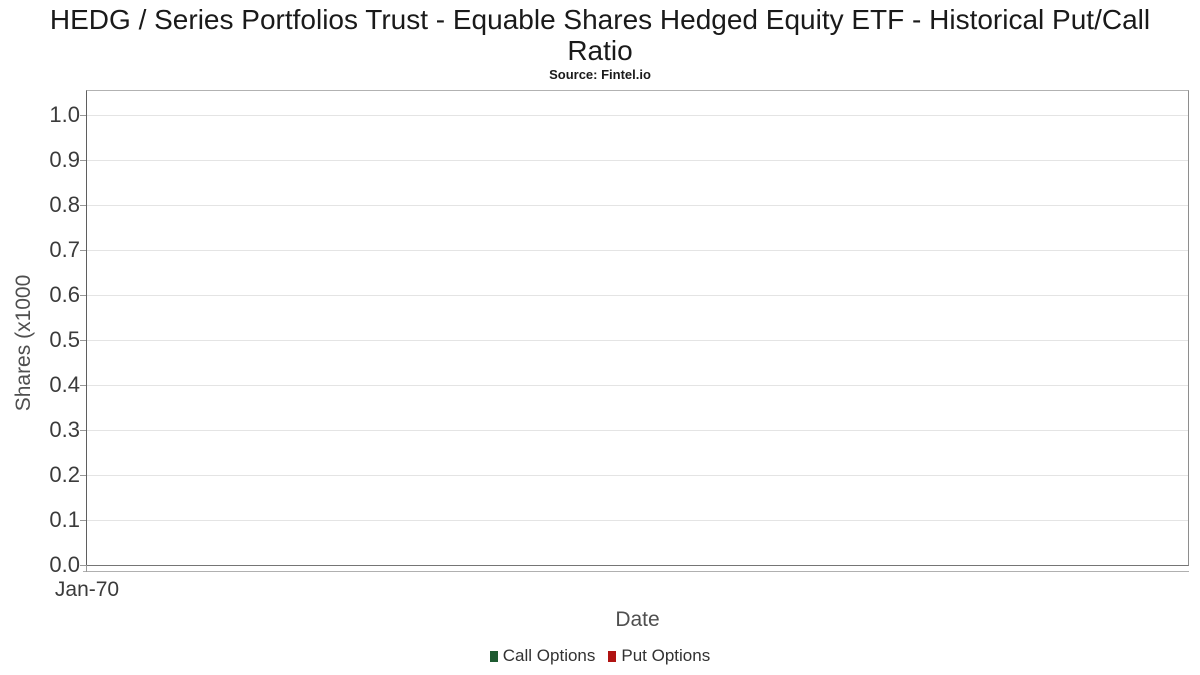  What do you see at coordinates (64, 564) in the screenshot?
I see `y-tick-label: 0.0` at bounding box center [64, 564].